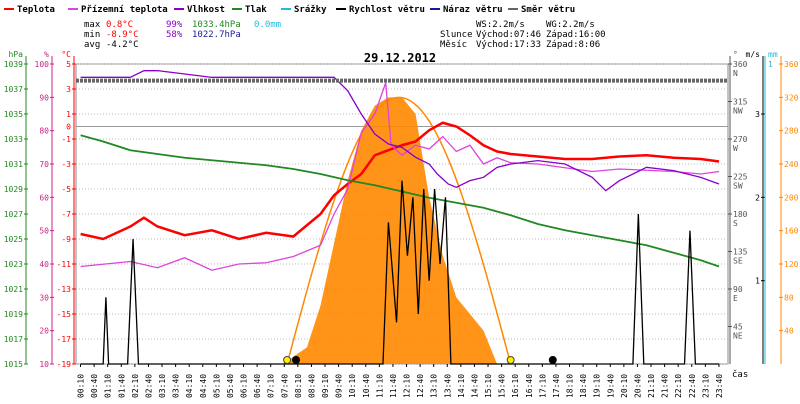 The image size is (800, 404). Describe the element at coordinates (791, 64) in the screenshot. I see `solar-tick-label: 360` at that location.